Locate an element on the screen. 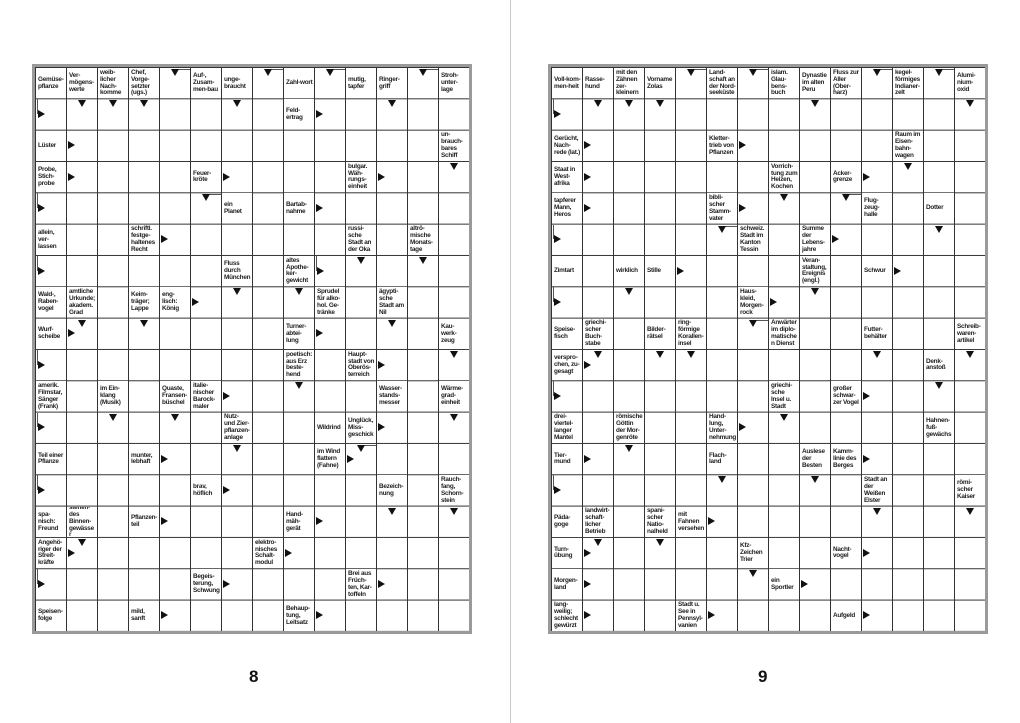 The height and width of the screenshot is (723, 1020). clue-cell: Sprudel für alko-hol. Ge-tränke is located at coordinates (330, 302).